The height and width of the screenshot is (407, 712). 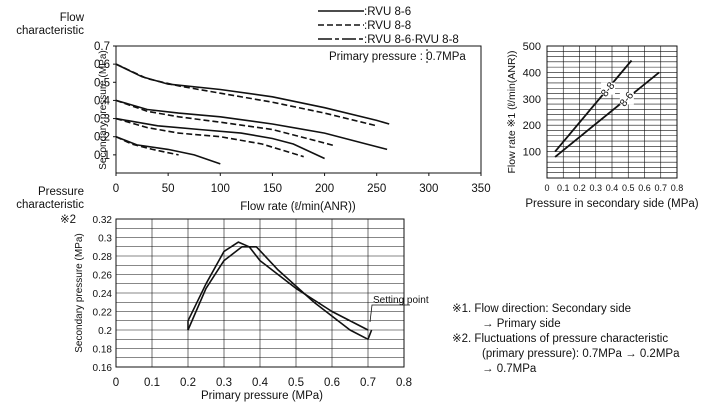 What do you see at coordinates (512, 111) in the screenshot?
I see `flow-rate-chart-ylabel: Flow rate ※1 (ℓ/min(ANR))` at bounding box center [512, 111].